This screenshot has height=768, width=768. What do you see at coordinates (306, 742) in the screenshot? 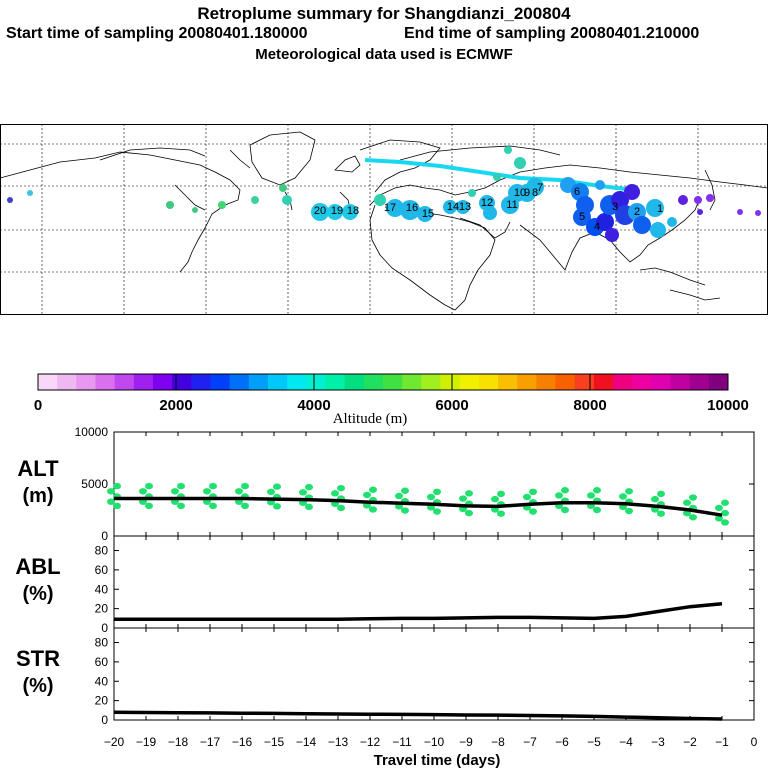
I see `xtick-label--14: −14` at bounding box center [306, 742].